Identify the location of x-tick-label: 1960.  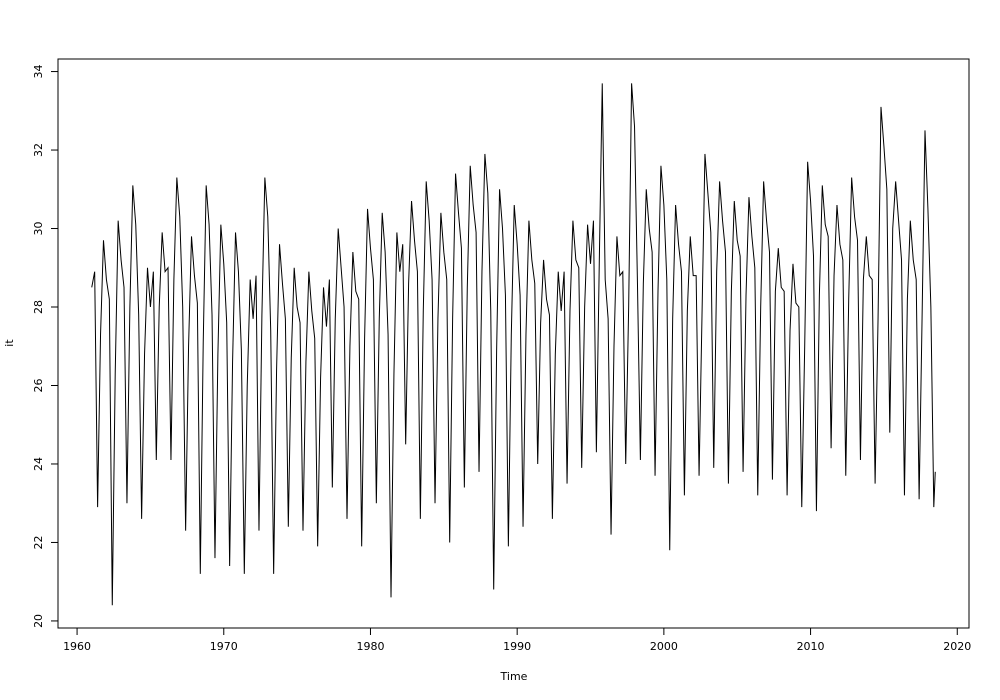
(77, 646).